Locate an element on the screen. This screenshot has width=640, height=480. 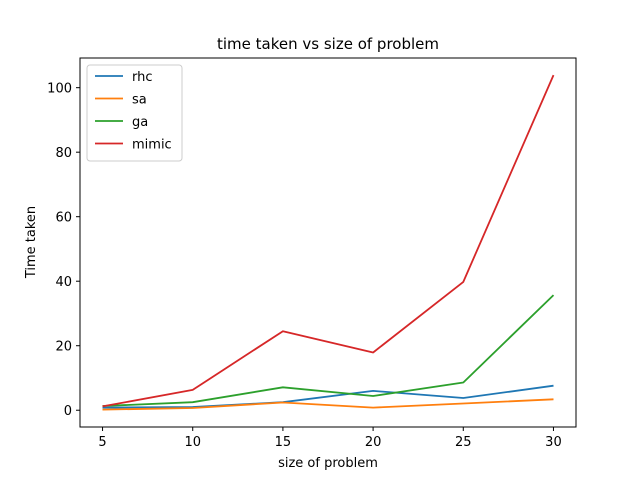
x-tick-label: 15 is located at coordinates (283, 442).